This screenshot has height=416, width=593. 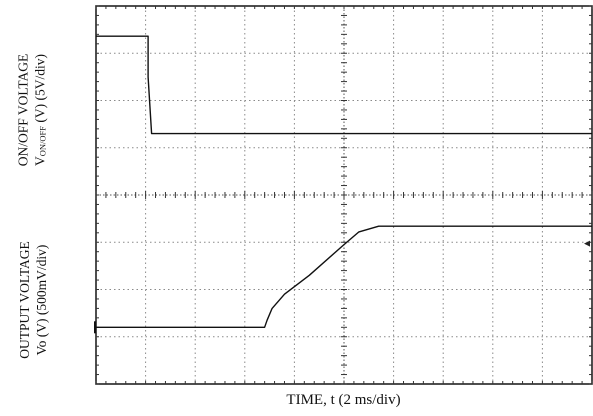 What do you see at coordinates (23, 110) in the screenshot?
I see `ylabel-on-off-line1: ON/OFF VOLTAGE` at bounding box center [23, 110].